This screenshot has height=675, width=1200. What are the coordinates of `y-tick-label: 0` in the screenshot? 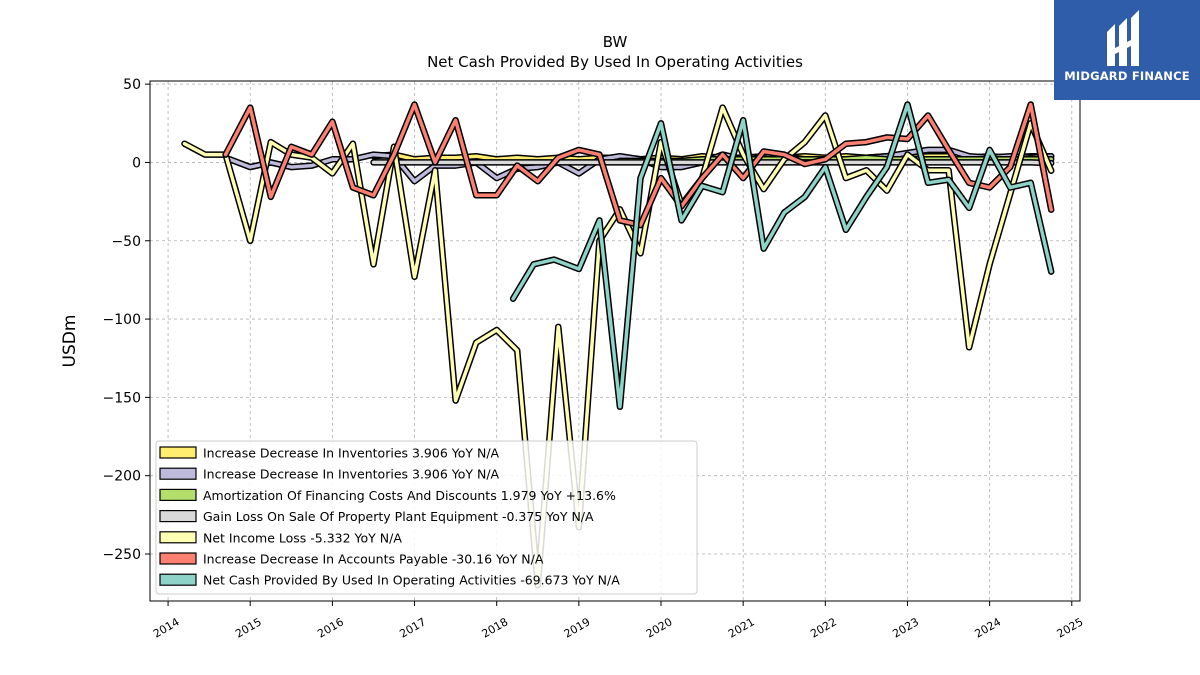 It's located at (136, 163).